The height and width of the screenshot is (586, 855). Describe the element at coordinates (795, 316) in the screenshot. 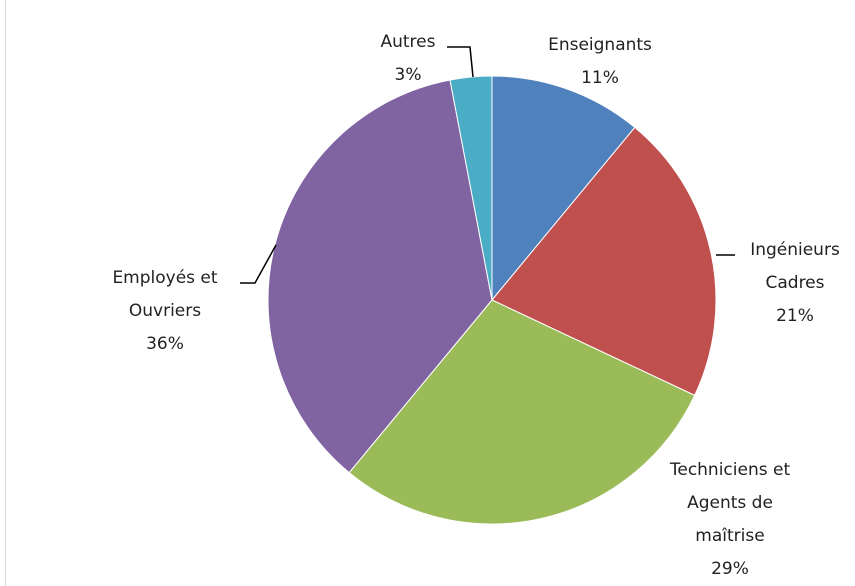

I see `value-label: 21%` at that location.